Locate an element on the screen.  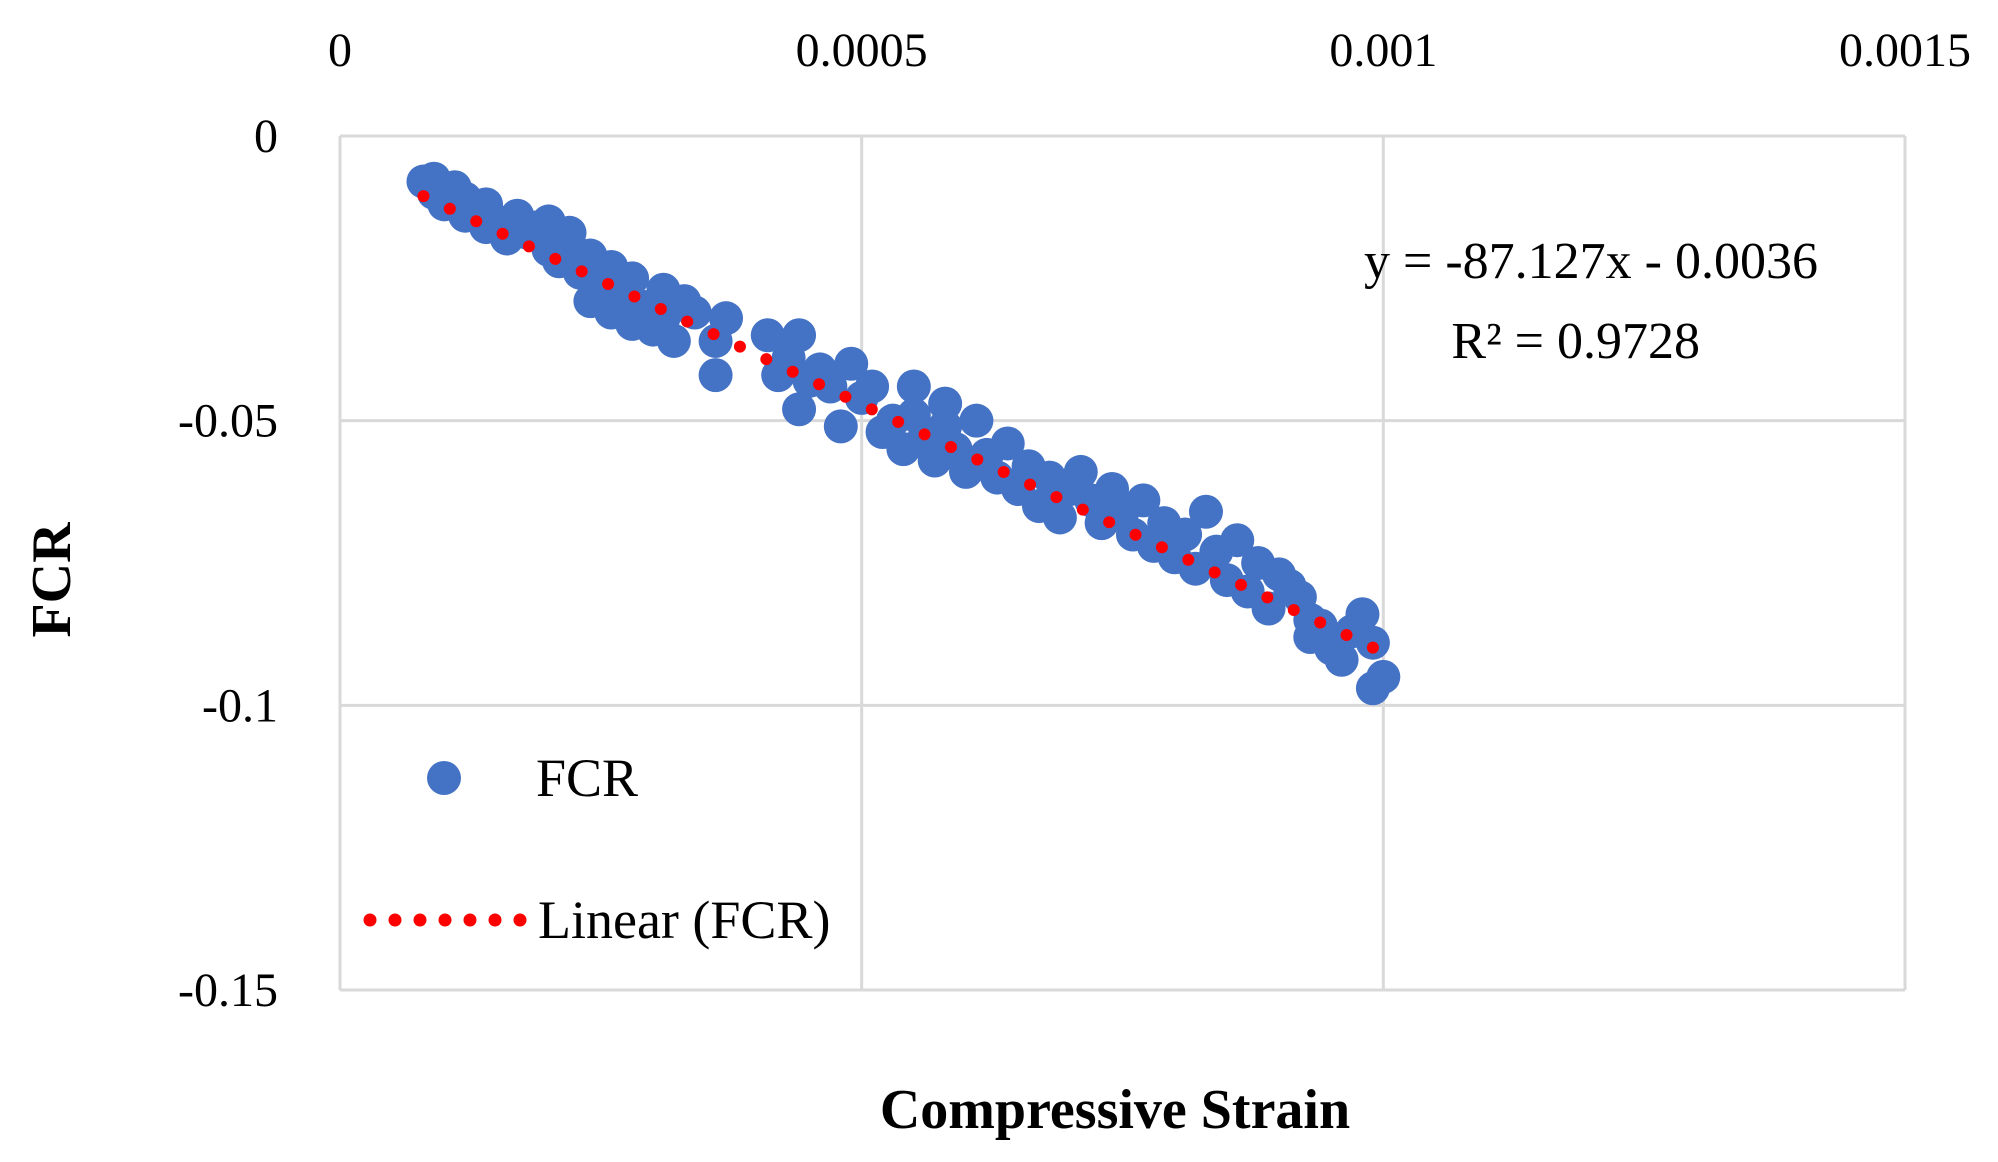
y-axis-title: FCR is located at coordinates (52, 580).